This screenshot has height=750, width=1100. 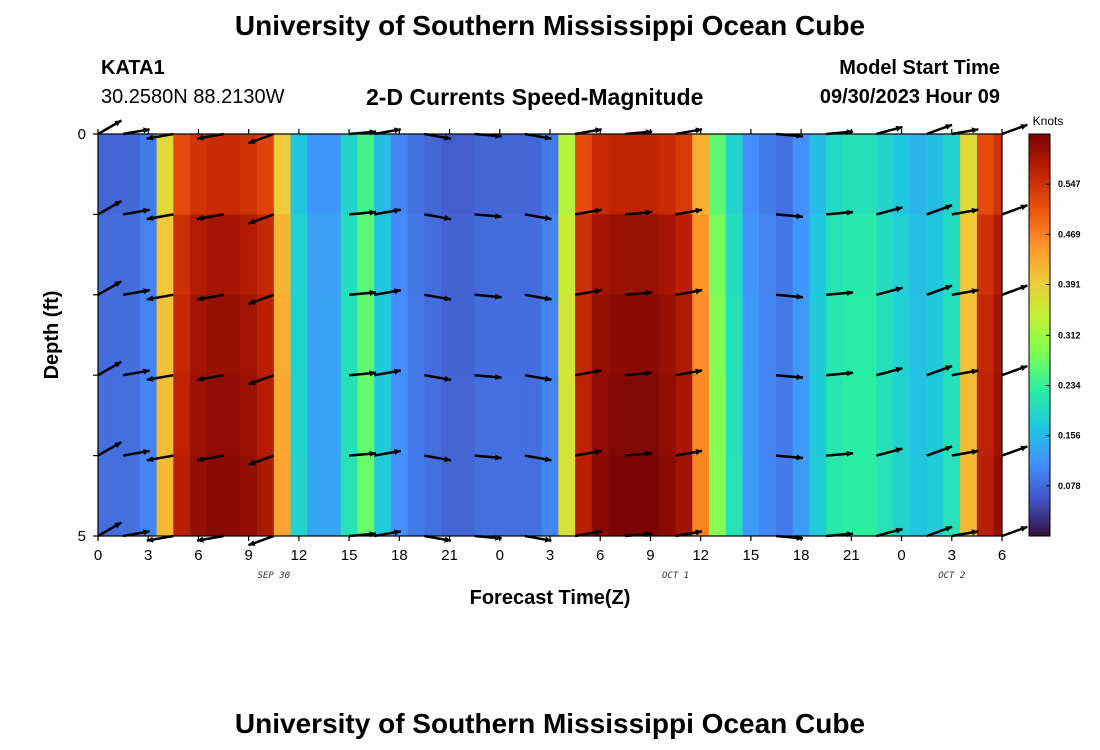 I want to click on colorbar-tick-label: 0.156, so click(x=1069, y=436).